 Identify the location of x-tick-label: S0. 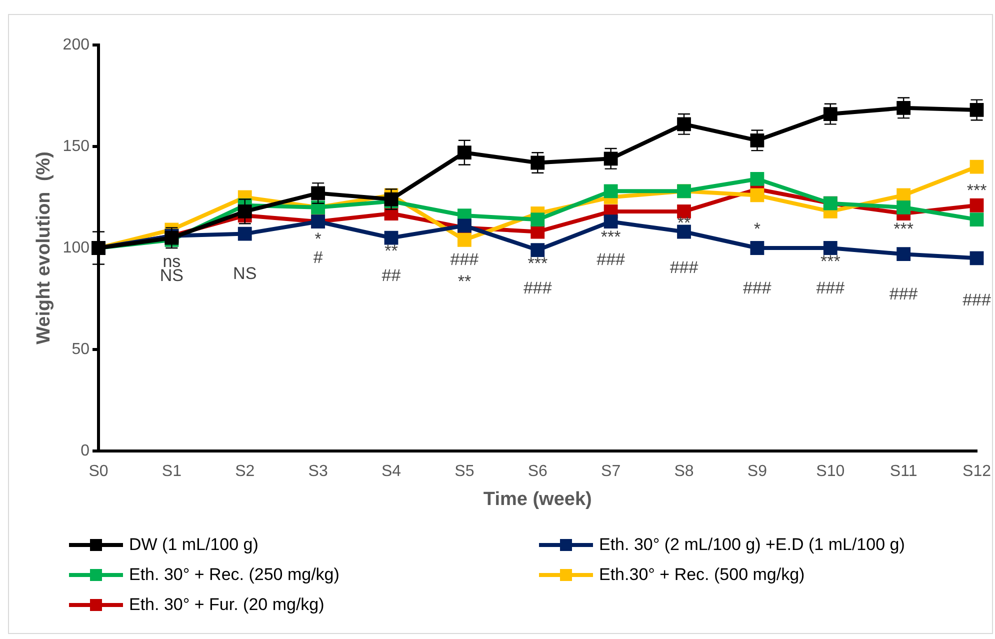
(98, 471).